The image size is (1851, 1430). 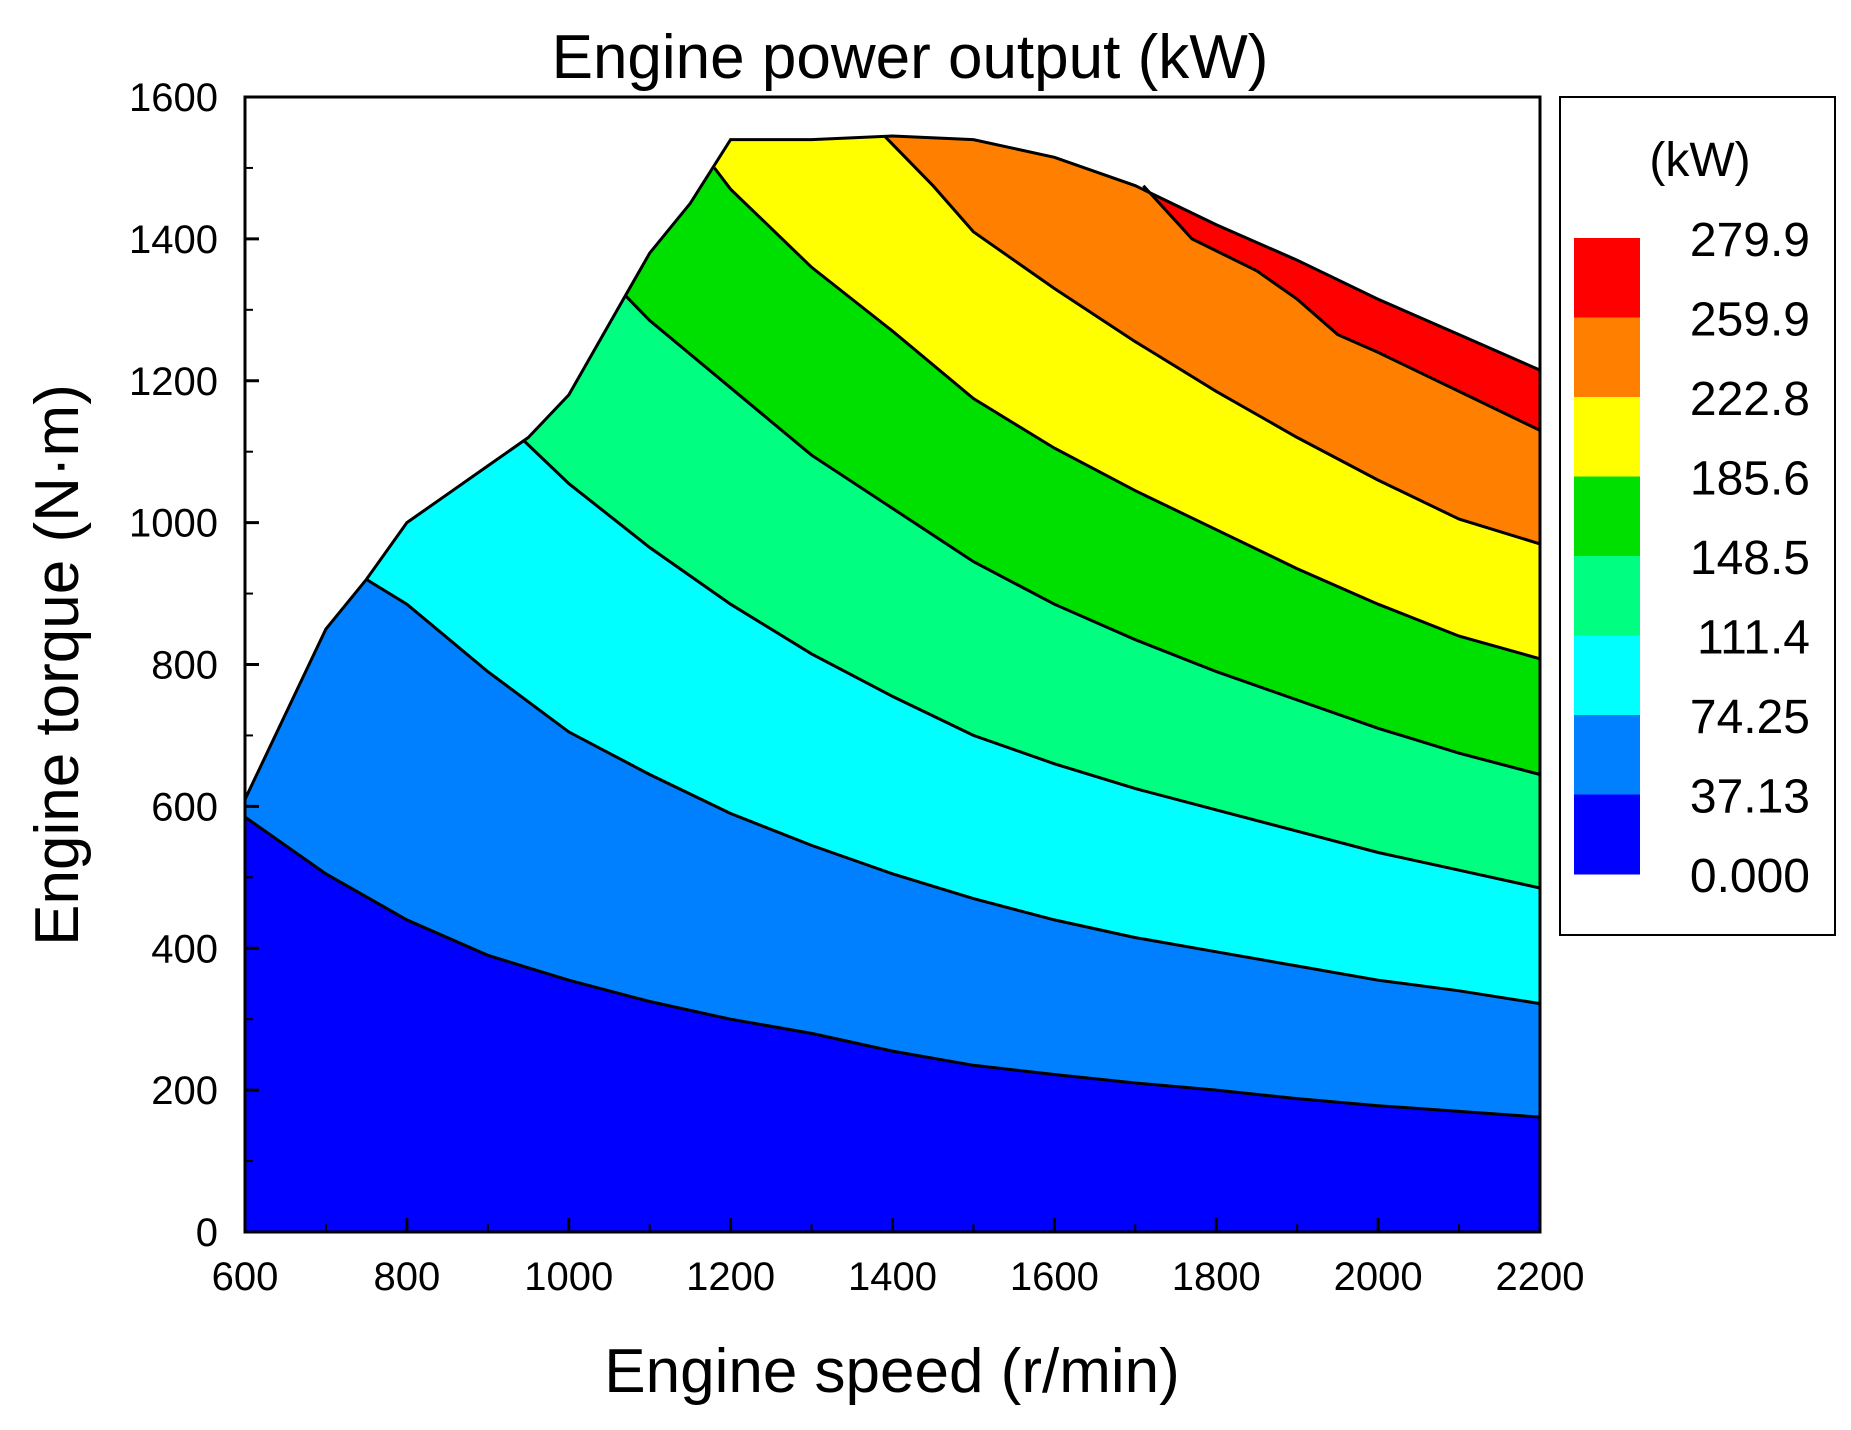 What do you see at coordinates (173, 98) in the screenshot?
I see `y-tick-label: 1600` at bounding box center [173, 98].